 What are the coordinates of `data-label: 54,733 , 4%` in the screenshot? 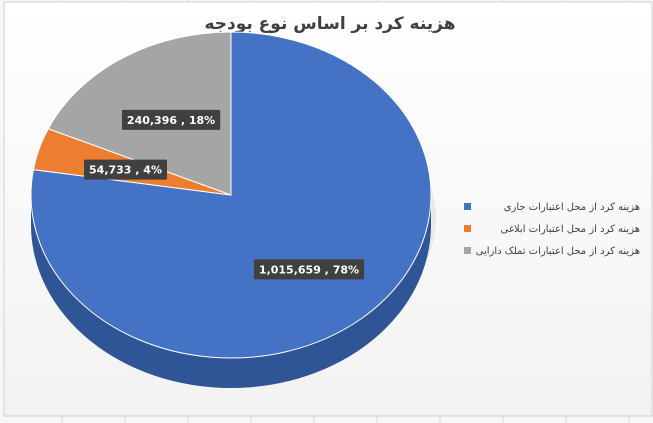 It's located at (125, 170).